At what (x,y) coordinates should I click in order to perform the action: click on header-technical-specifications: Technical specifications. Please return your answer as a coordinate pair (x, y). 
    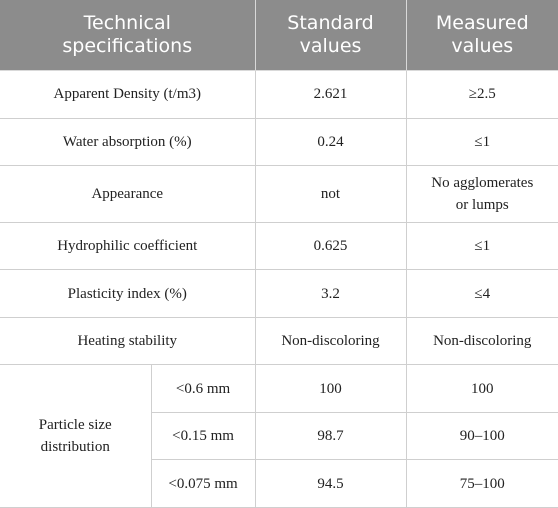
    Looking at the image, I should click on (128, 35).